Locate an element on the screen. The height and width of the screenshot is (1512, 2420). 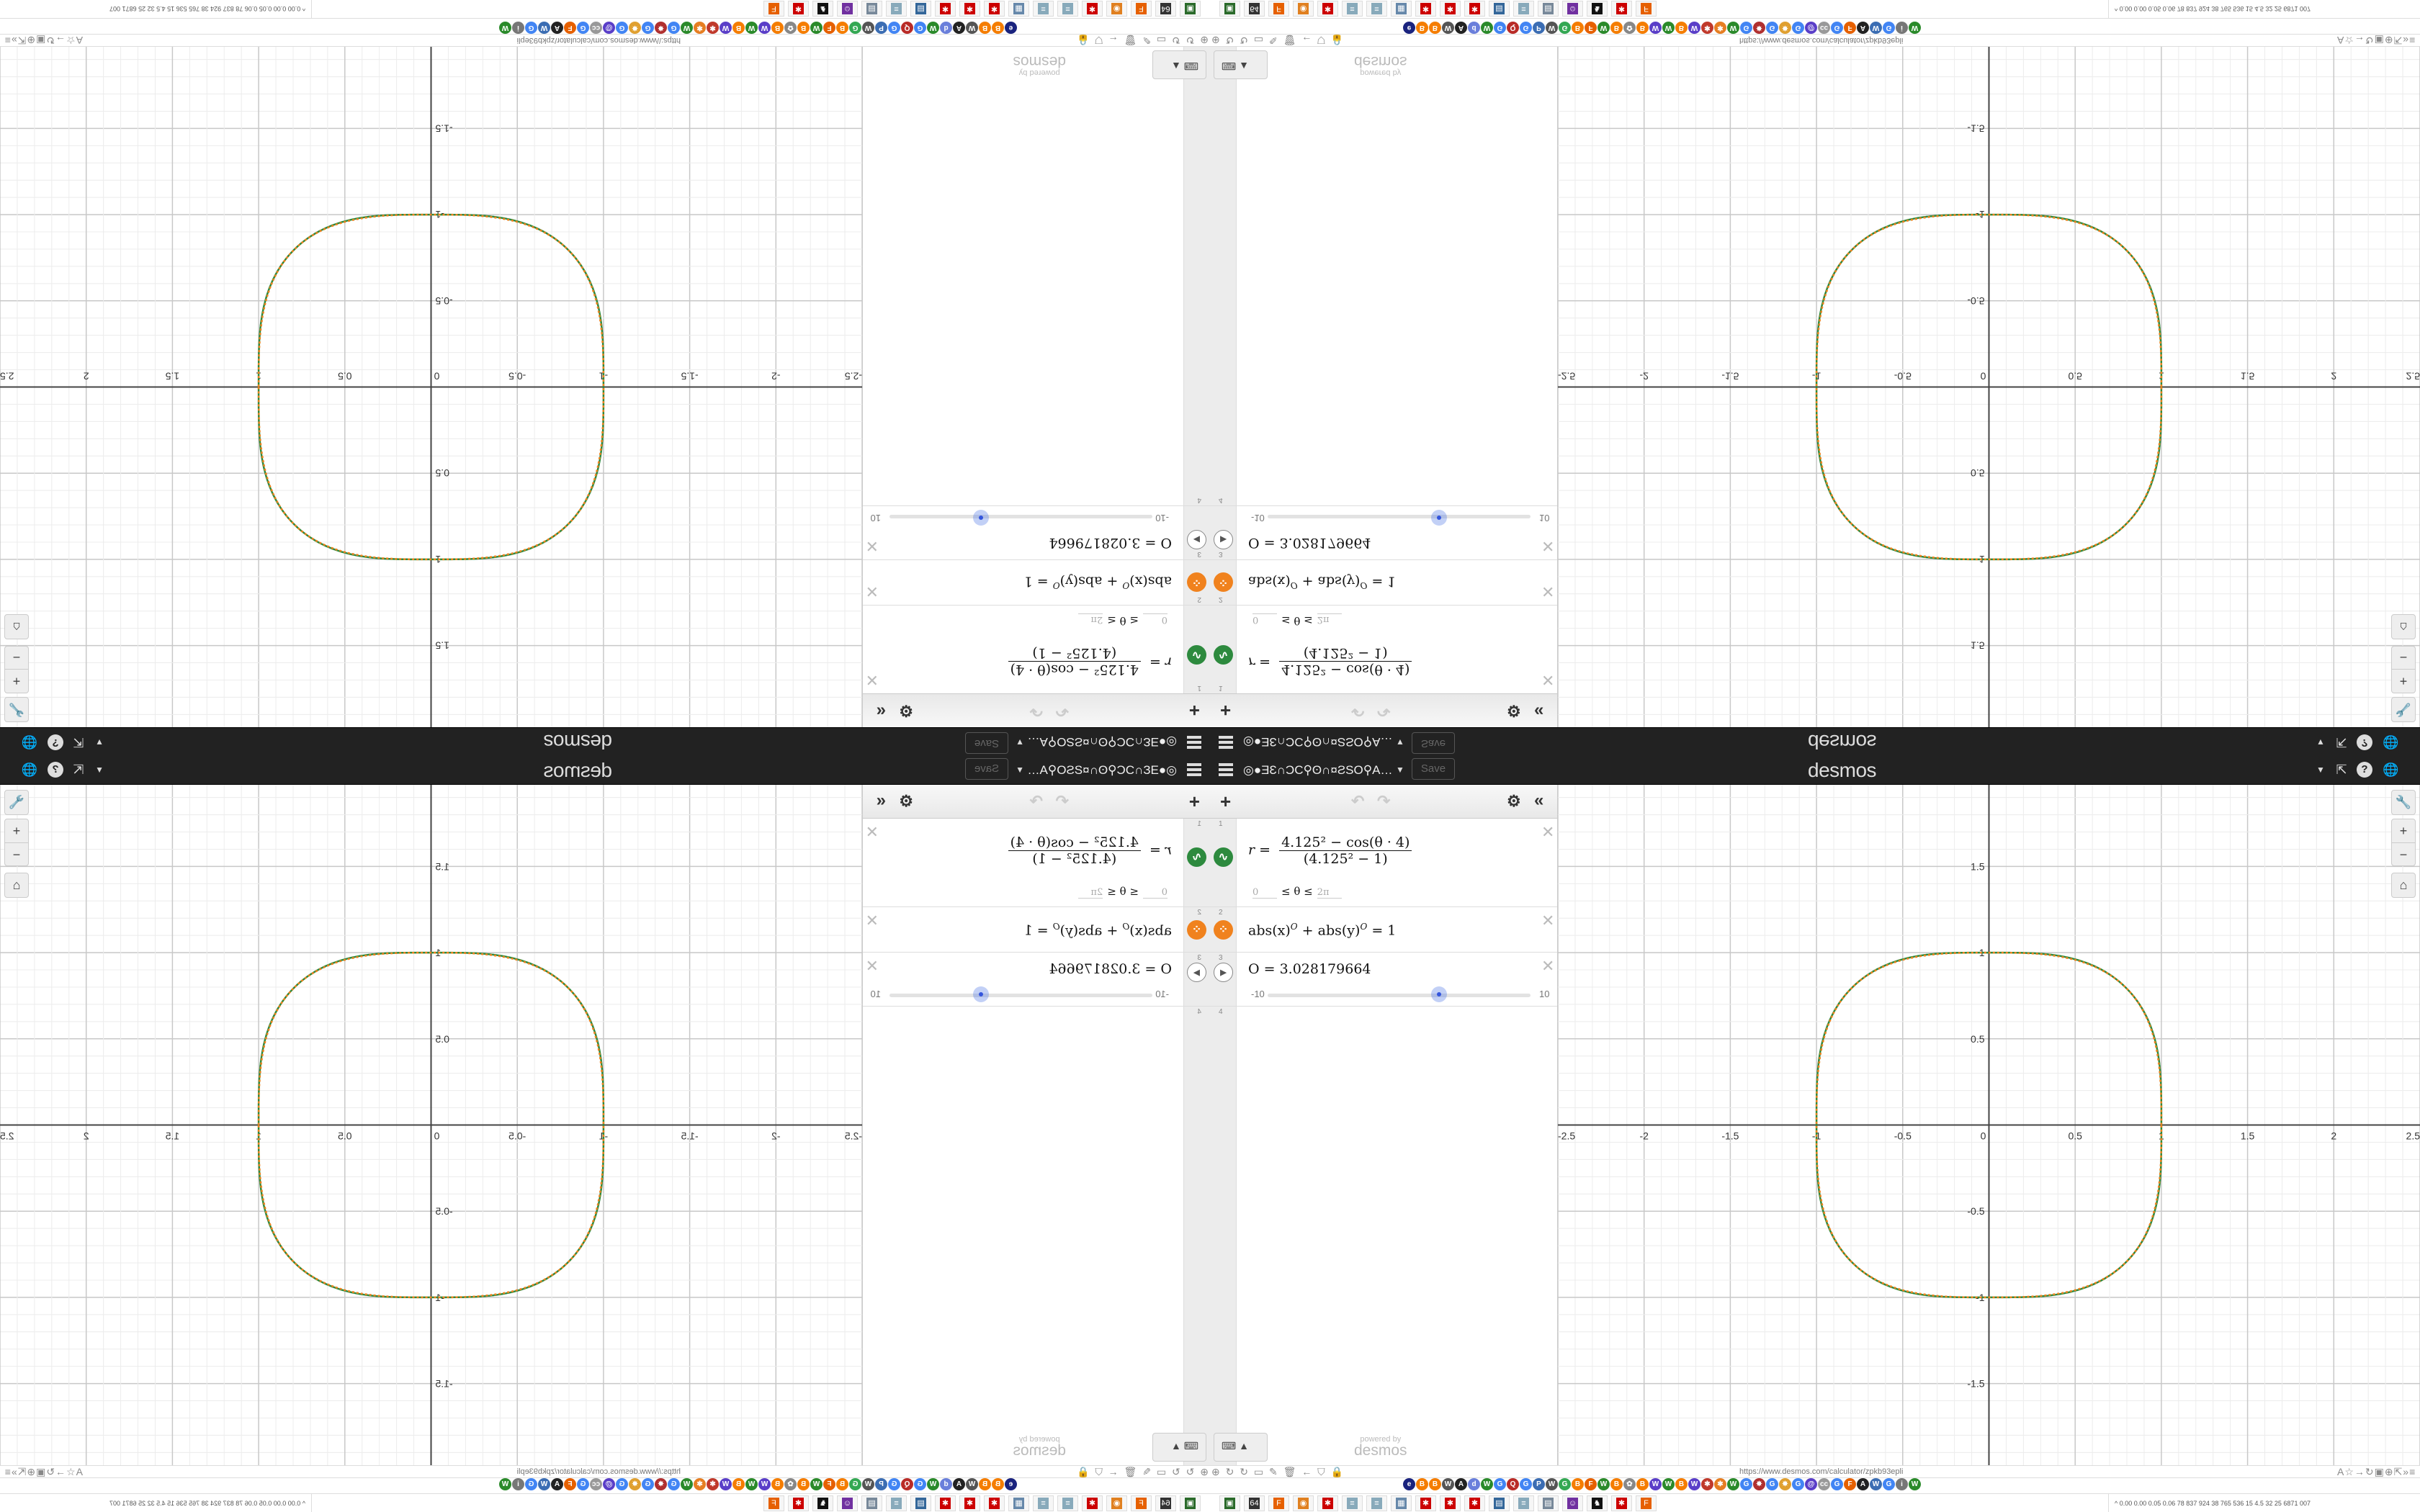
browser-toolbar-icons: A☆→↻▣⊕⇱»≡ is located at coordinates (43, 40).